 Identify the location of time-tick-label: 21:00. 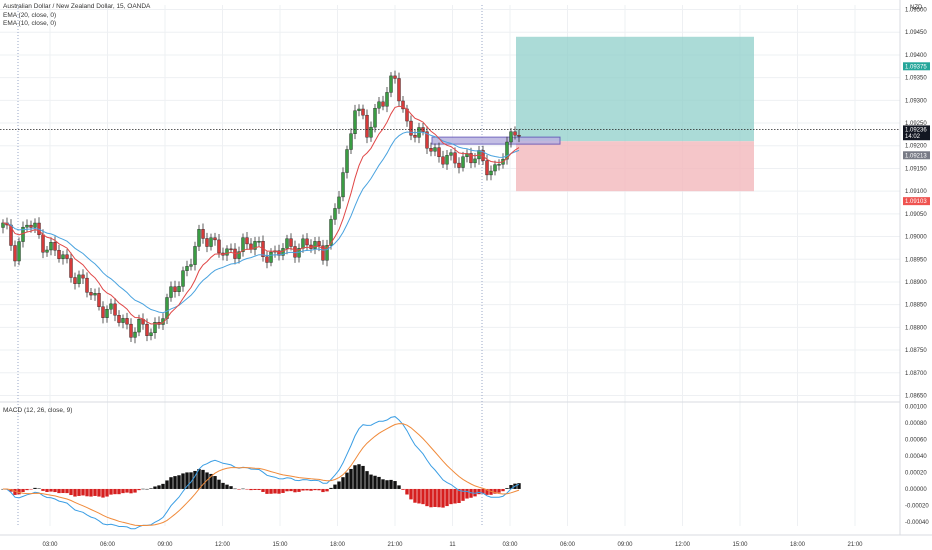
(395, 545).